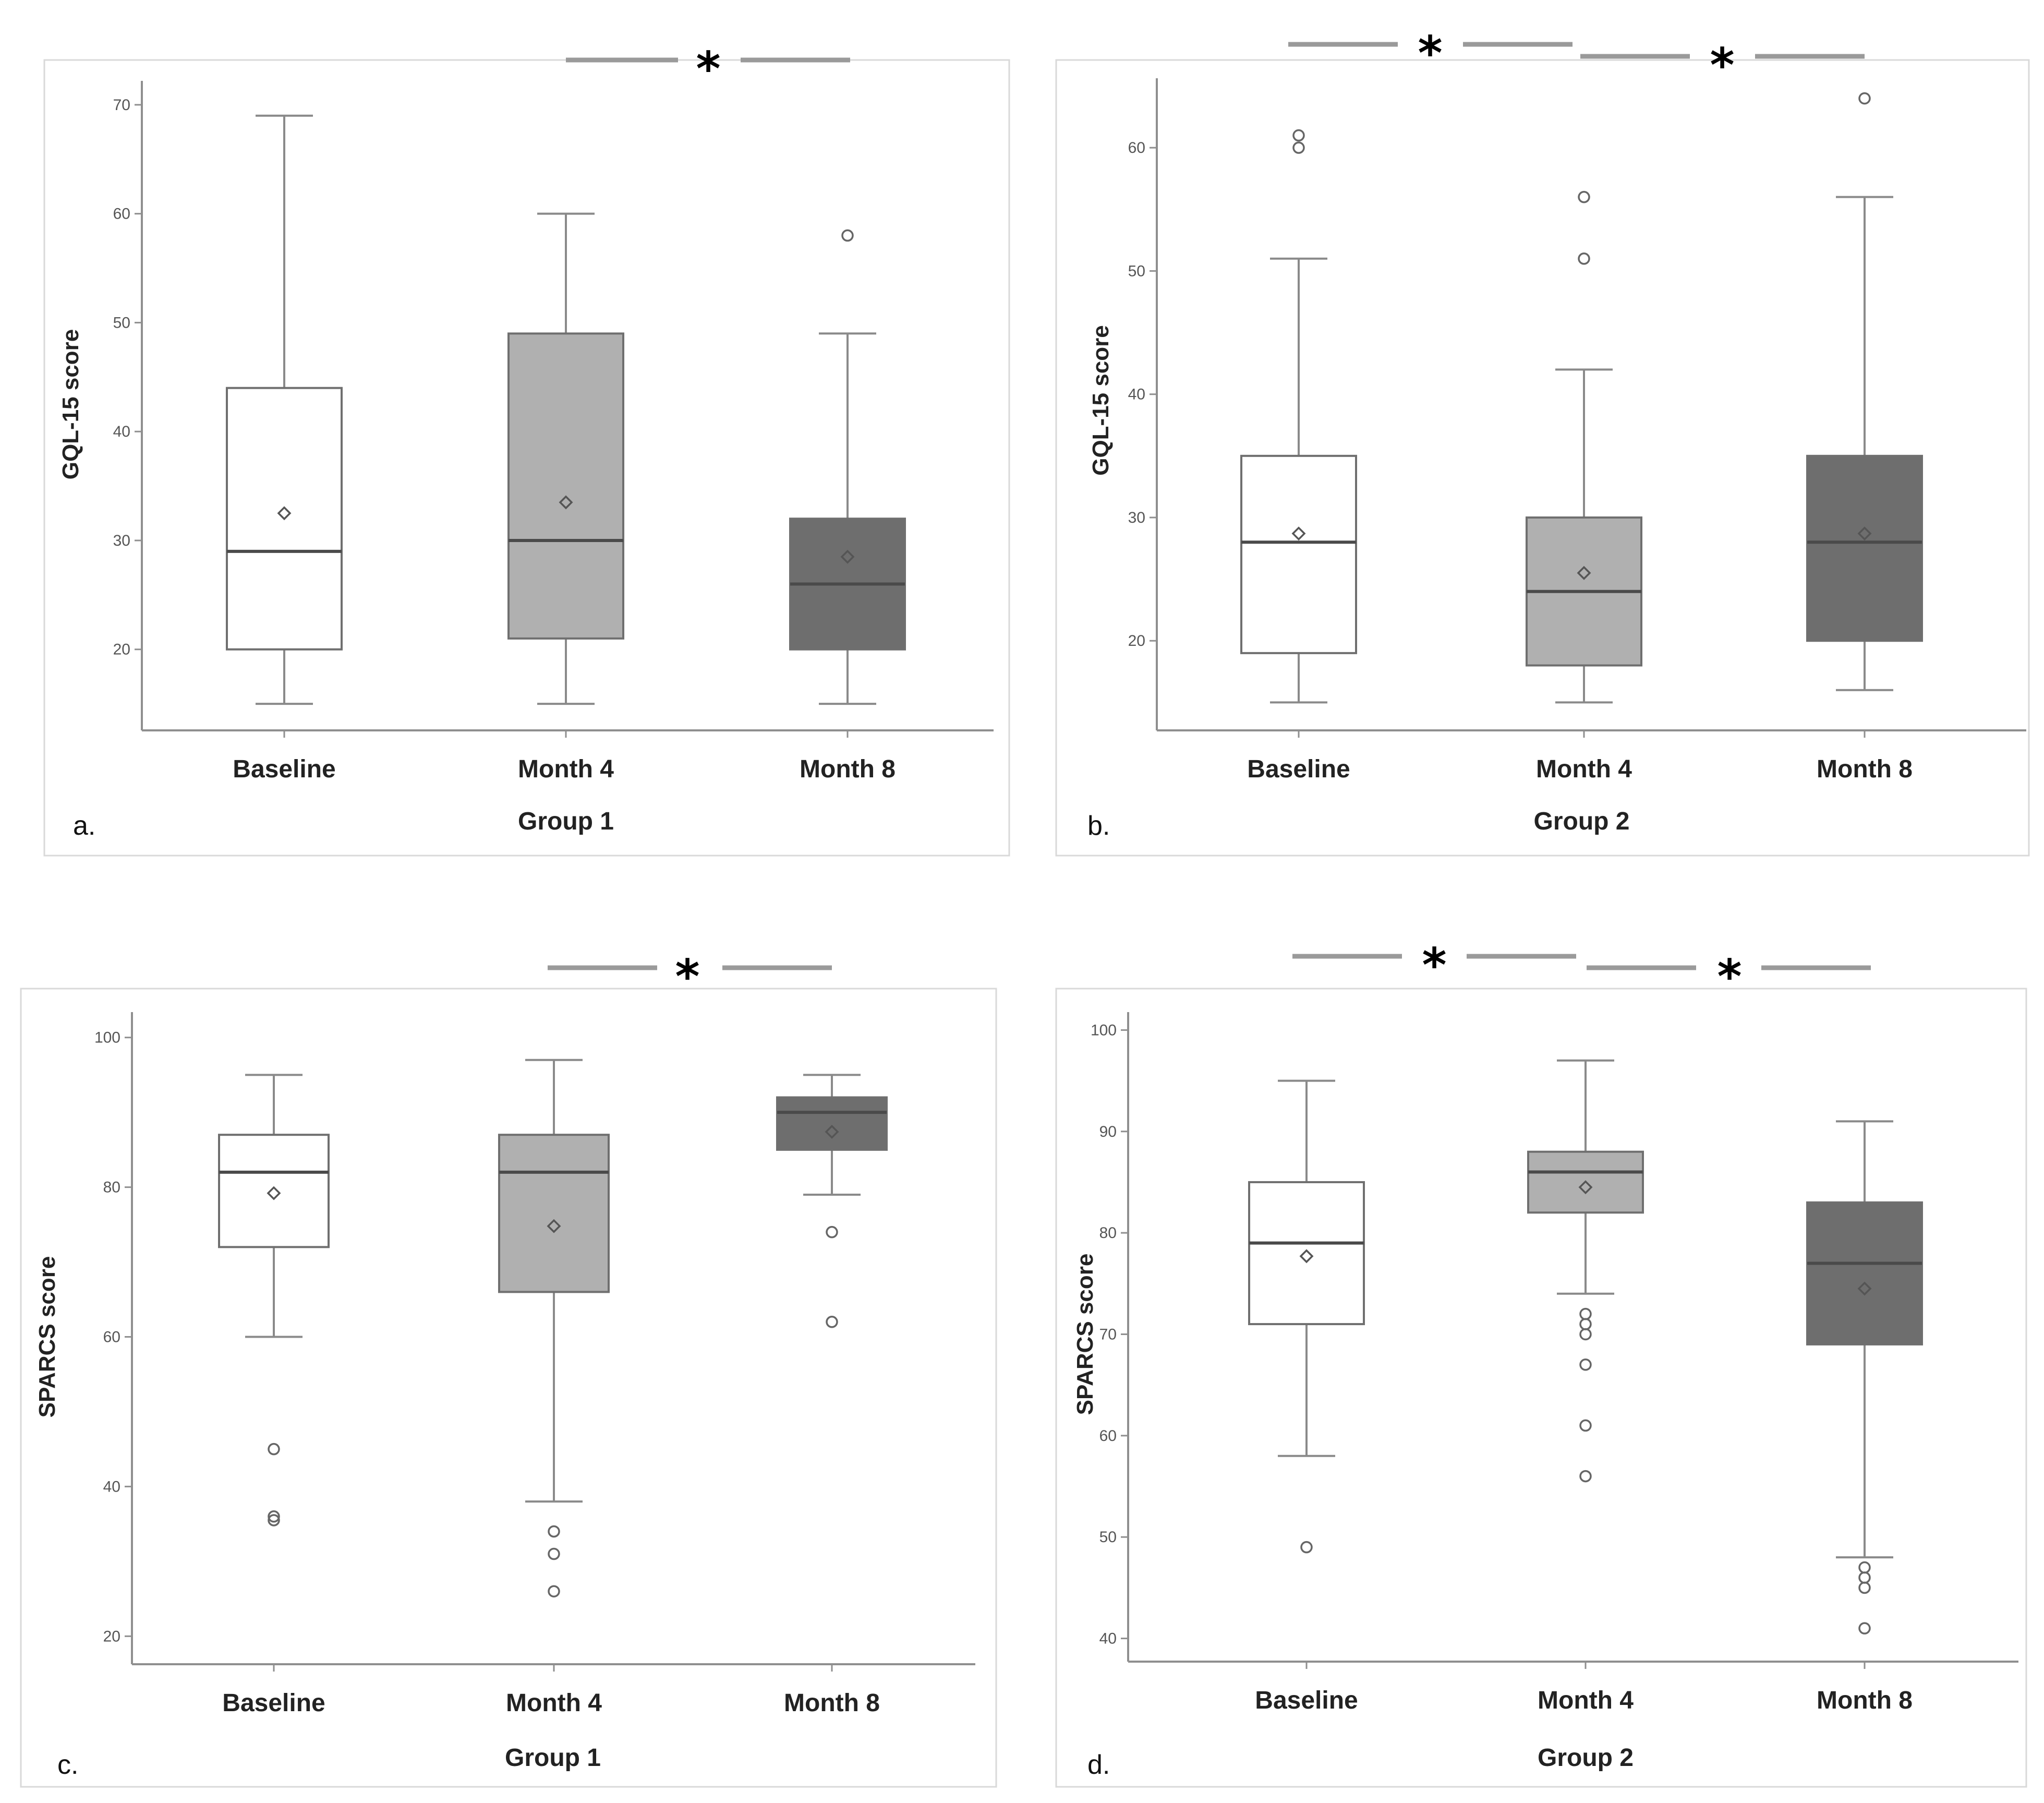 The height and width of the screenshot is (1803, 2044). What do you see at coordinates (47, 1337) in the screenshot?
I see `y-axis-title: SPARCS score` at bounding box center [47, 1337].